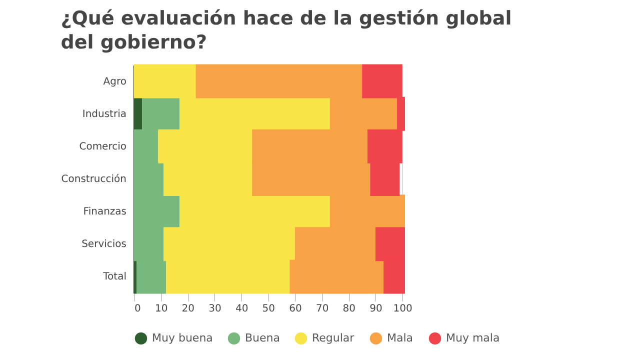 This screenshot has width=640, height=360. I want to click on legend-label: Buena, so click(262, 337).